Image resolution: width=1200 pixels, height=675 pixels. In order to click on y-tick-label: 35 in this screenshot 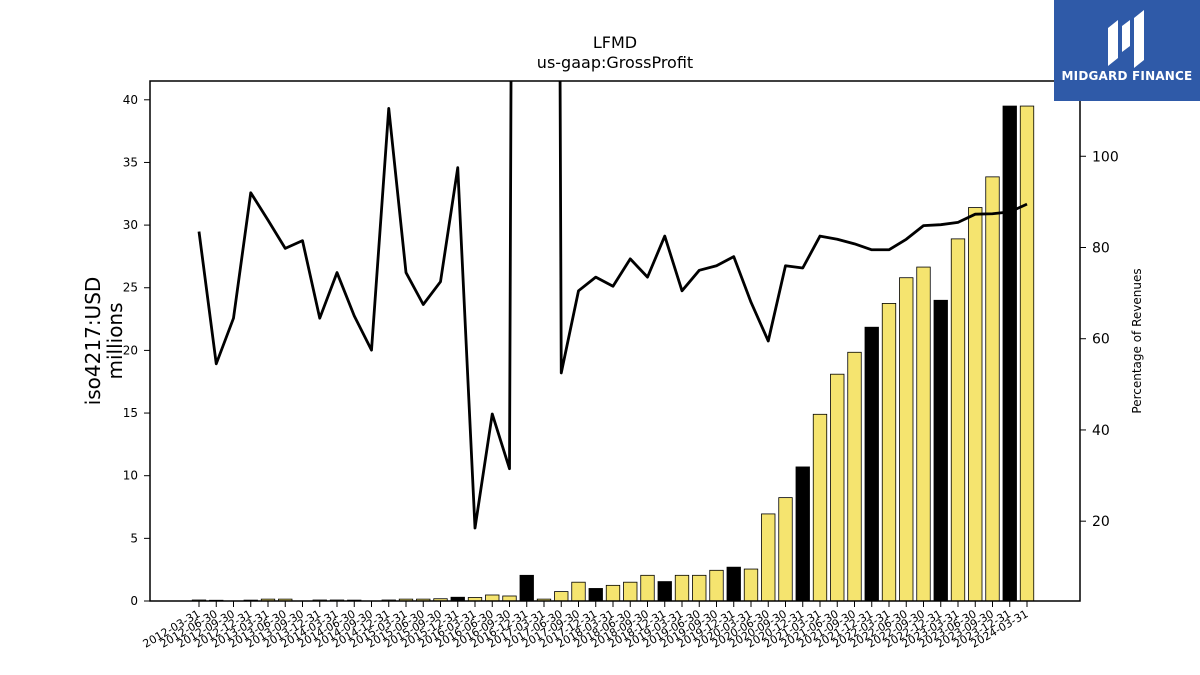, I will do `click(130, 162)`.